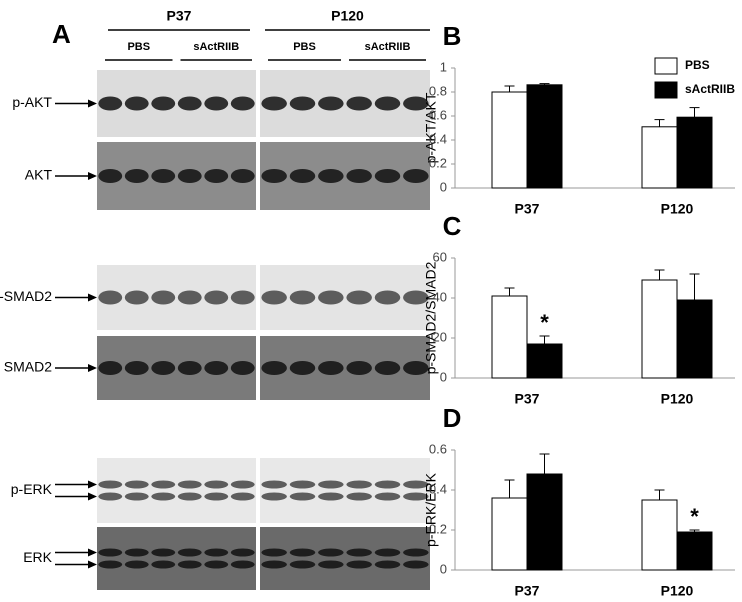 This screenshot has width=742, height=602. What do you see at coordinates (347, 16) in the screenshot?
I see `group-label: P120` at bounding box center [347, 16].